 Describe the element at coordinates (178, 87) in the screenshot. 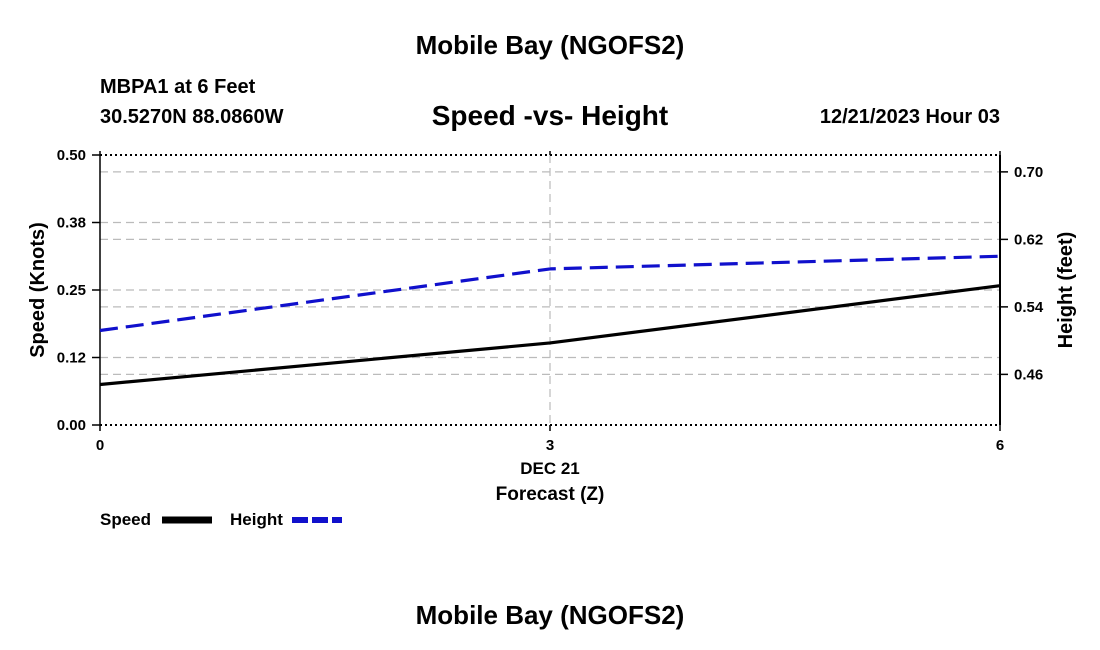

I see `station-label: MBPA1 at 6 Feet` at that location.